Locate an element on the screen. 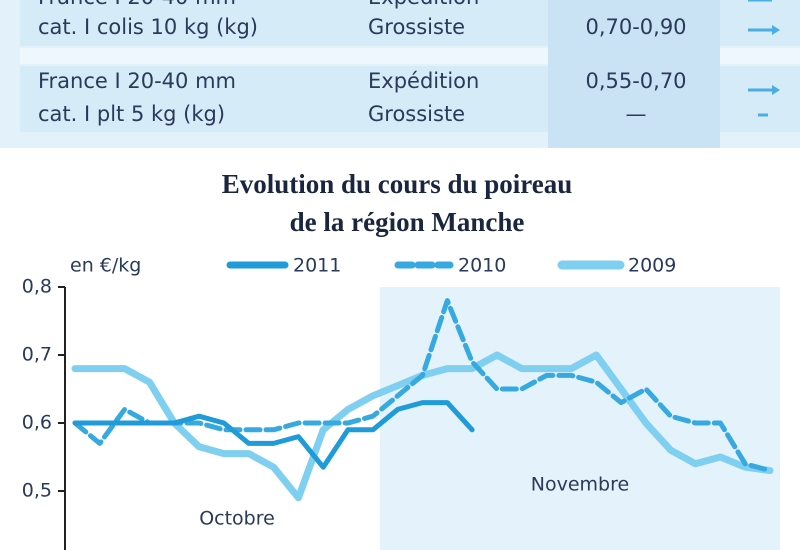  product: cat. I colis 10 kg (kg) is located at coordinates (148, 27).